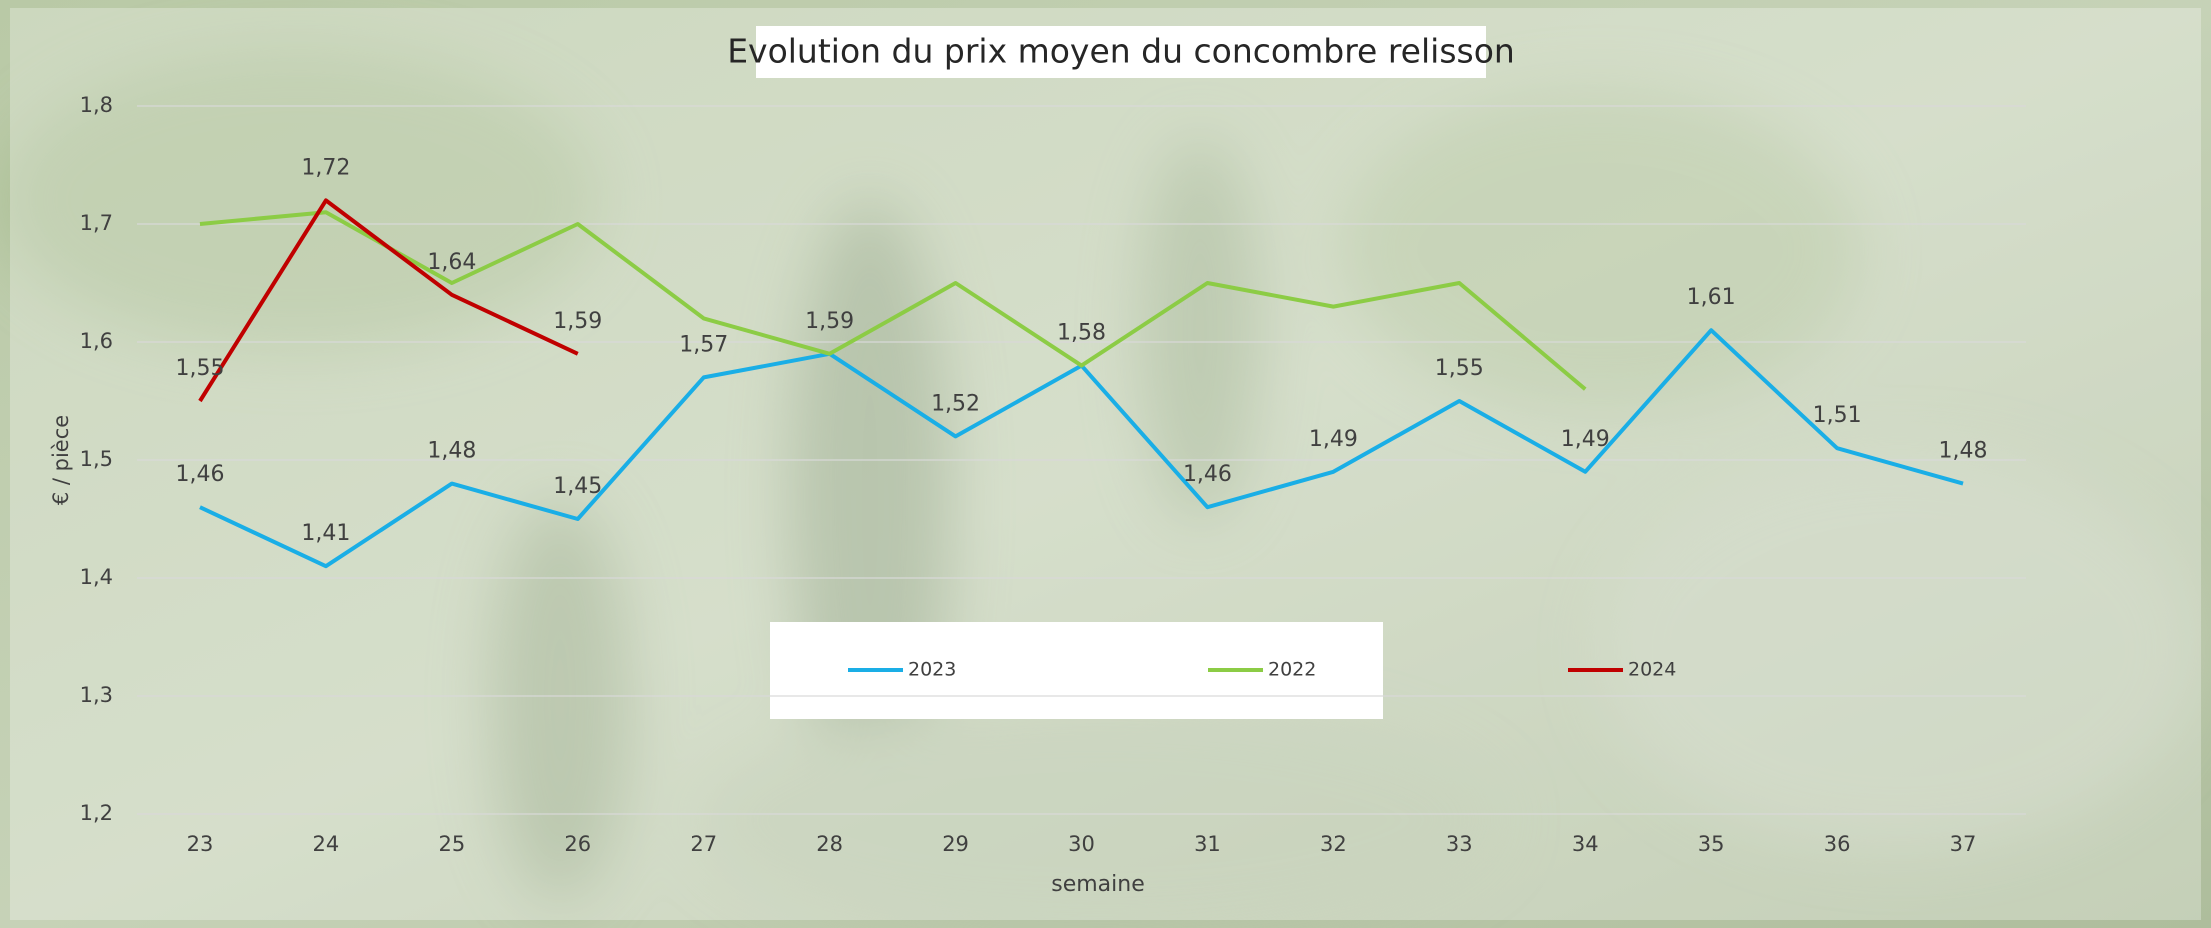 The image size is (2211, 928). I want to click on data-label: 1,45, so click(577, 486).